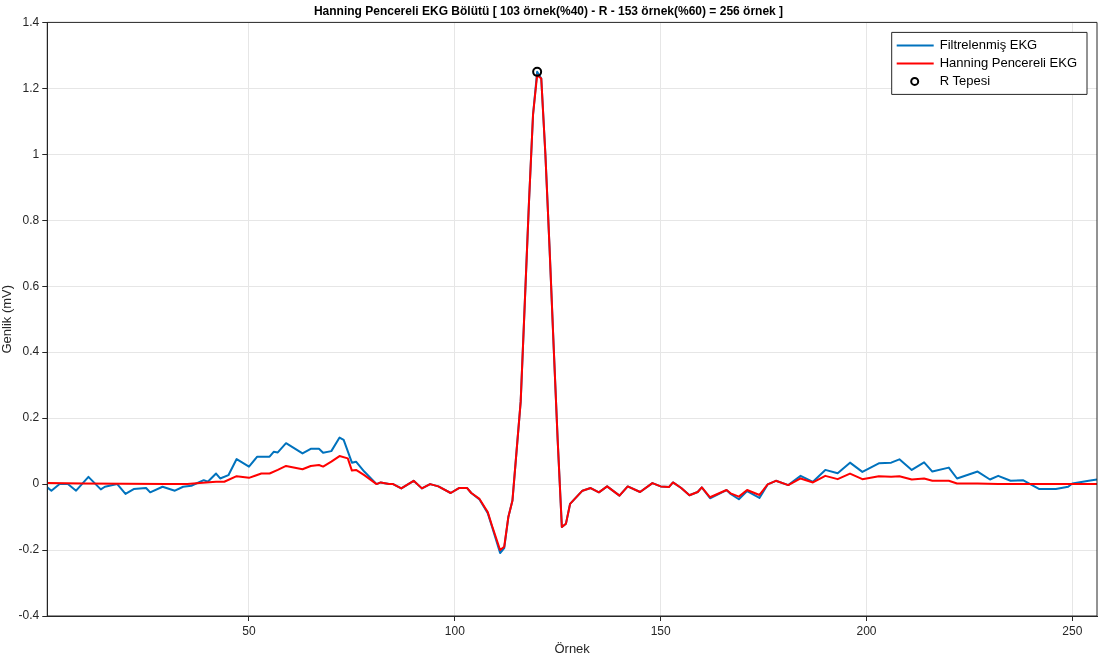 This screenshot has width=1109, height=657. Describe the element at coordinates (249, 630) in the screenshot. I see `x-tick-label: 50` at that location.